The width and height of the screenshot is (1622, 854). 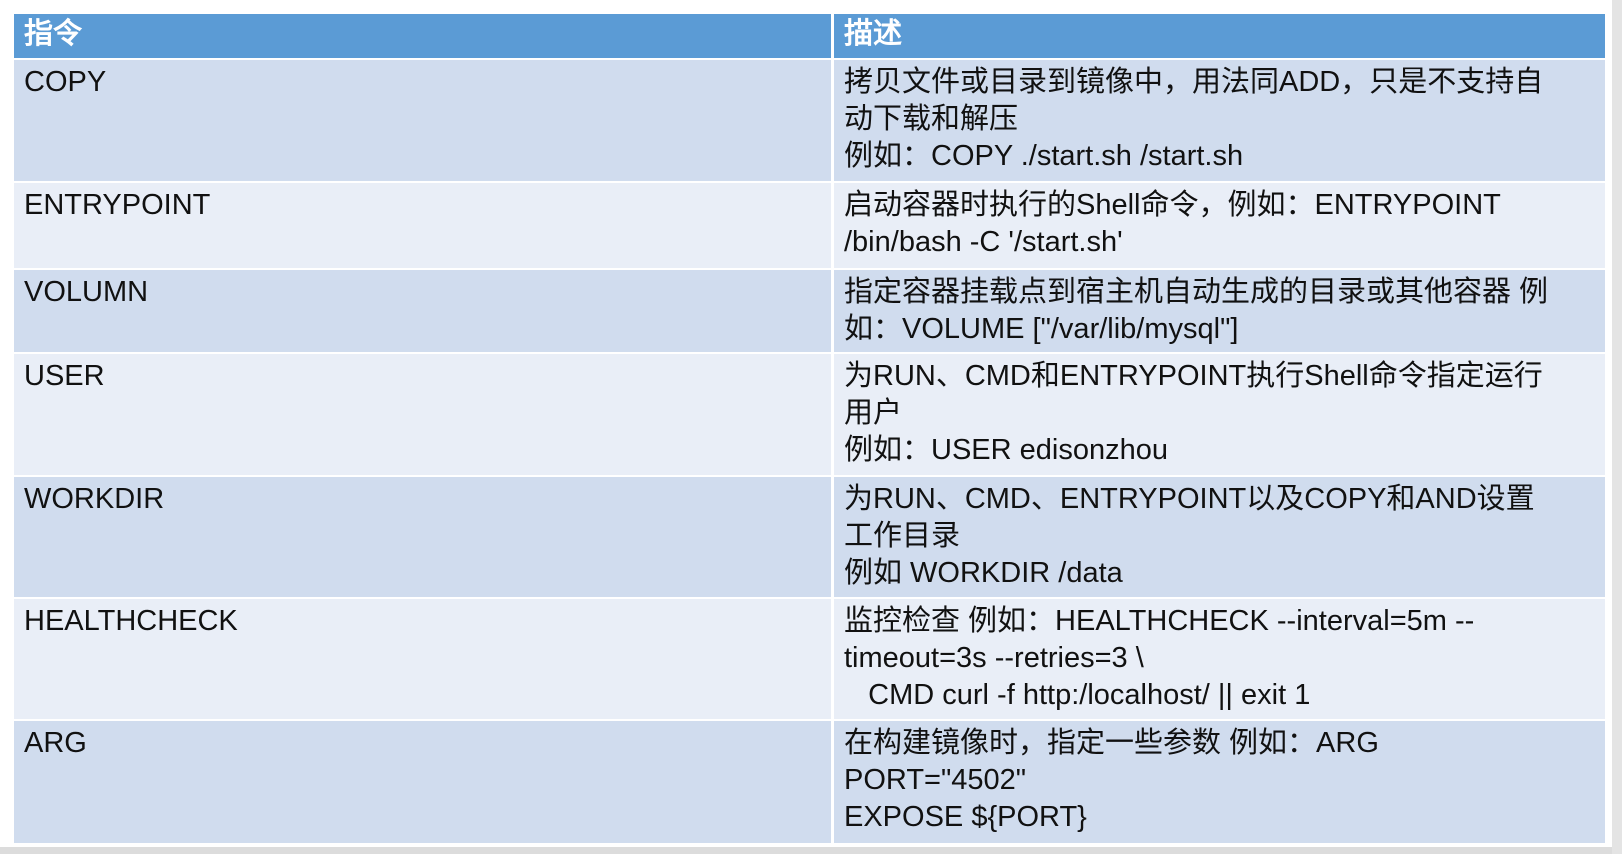 I want to click on description-line: 例如 WORKDIR /data, so click(x=983, y=573).